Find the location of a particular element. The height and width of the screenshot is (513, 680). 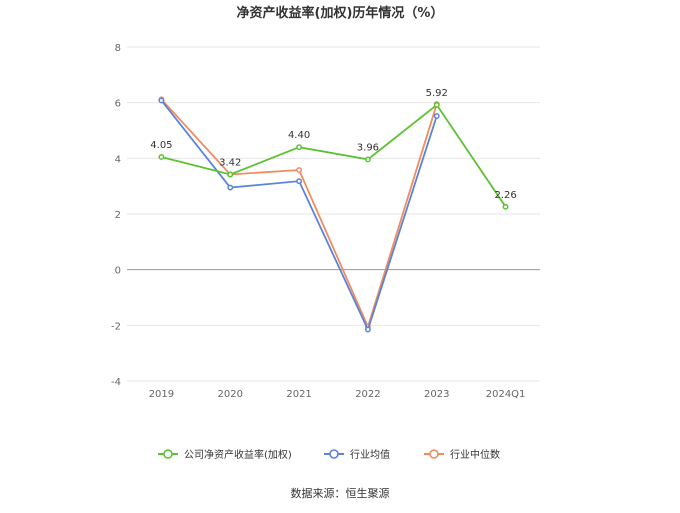

data-label: 5.92 is located at coordinates (437, 93).